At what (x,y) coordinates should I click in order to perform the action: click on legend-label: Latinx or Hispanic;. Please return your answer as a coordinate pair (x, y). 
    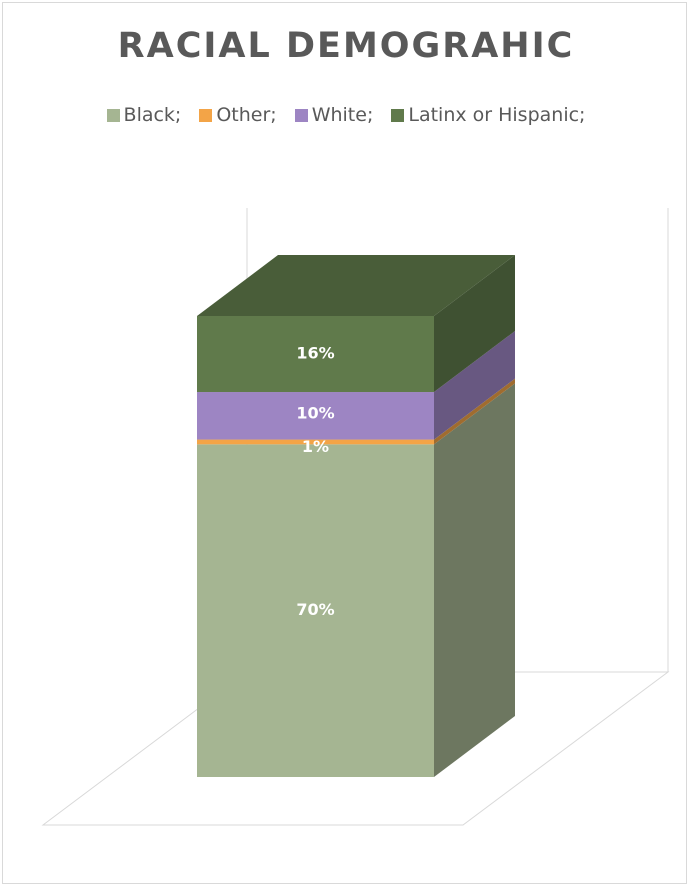
    Looking at the image, I should click on (497, 115).